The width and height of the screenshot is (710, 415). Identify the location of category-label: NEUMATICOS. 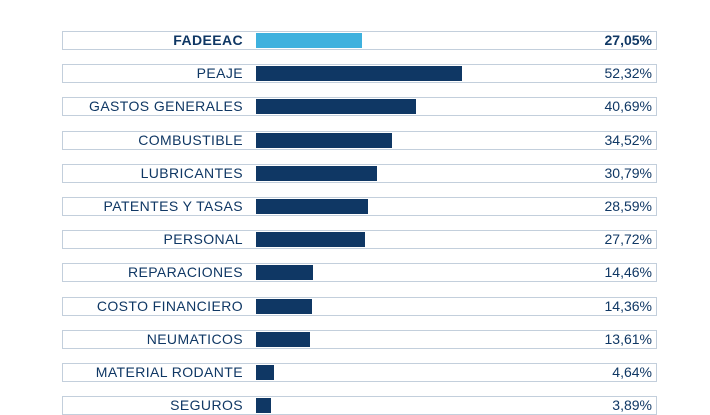
(194, 338).